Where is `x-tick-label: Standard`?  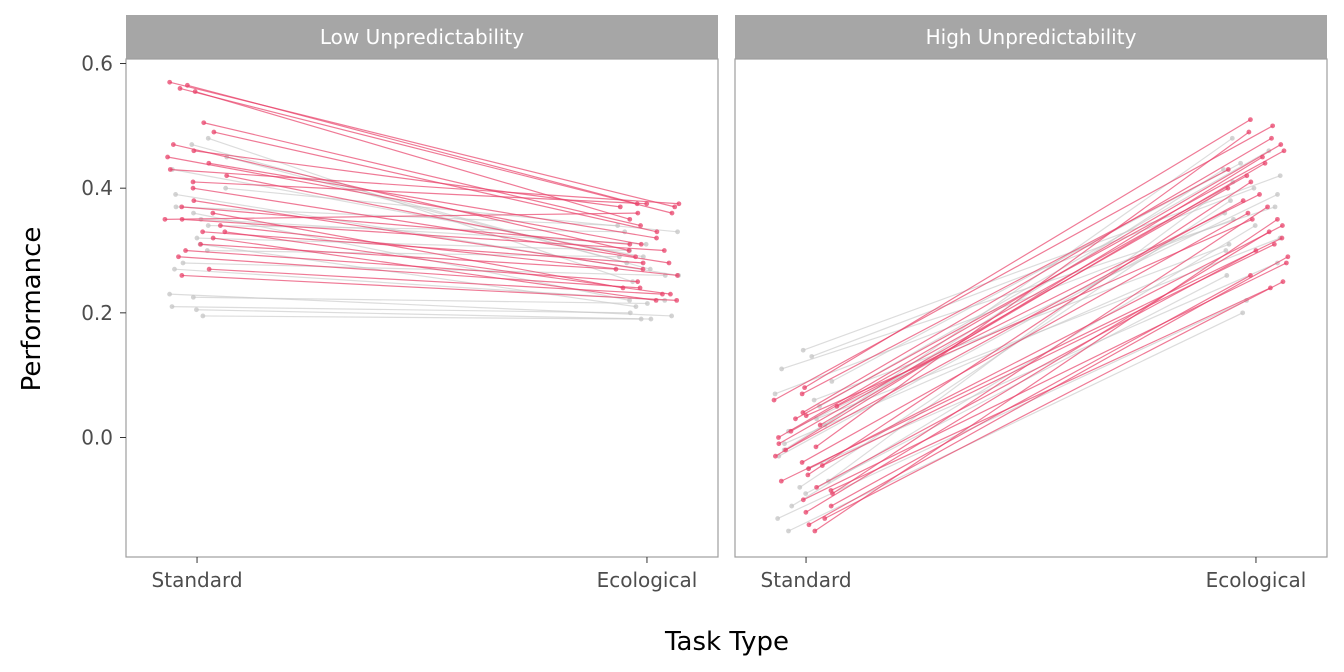
x-tick-label: Standard is located at coordinates (806, 580).